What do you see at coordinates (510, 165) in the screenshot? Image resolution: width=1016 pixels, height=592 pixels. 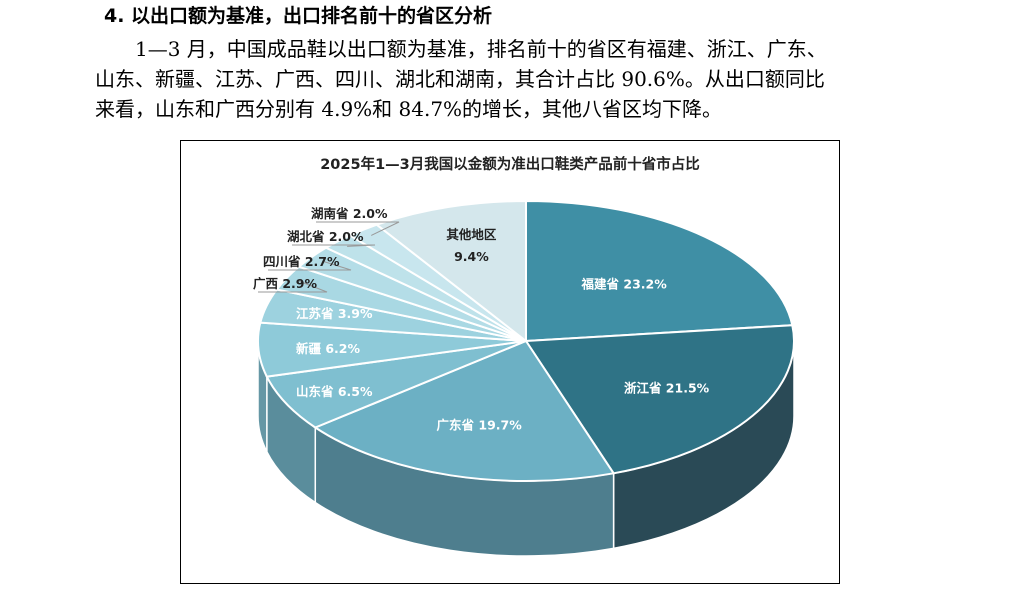 I see `chart-title: 2025年1—3月我国以金额为准出口鞋类产品前十省市占比` at bounding box center [510, 165].